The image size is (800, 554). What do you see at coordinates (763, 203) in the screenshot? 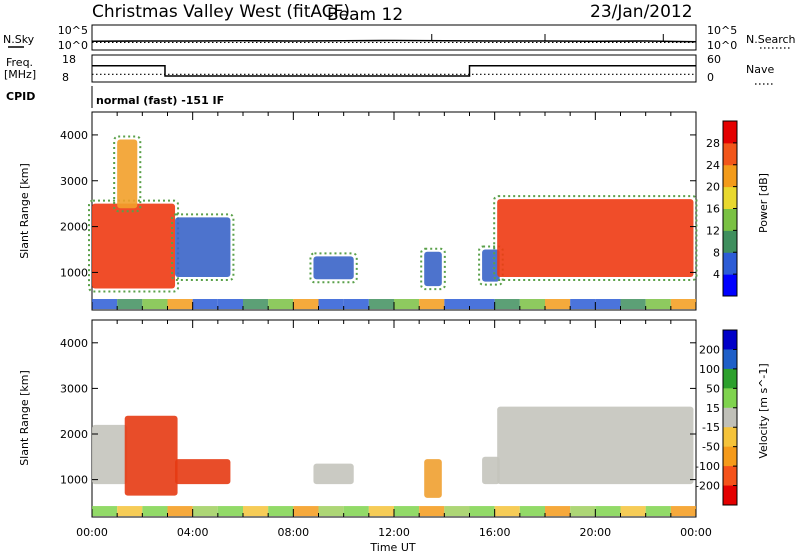
I see `power-colorbar-label: Power [dB]` at bounding box center [763, 203].